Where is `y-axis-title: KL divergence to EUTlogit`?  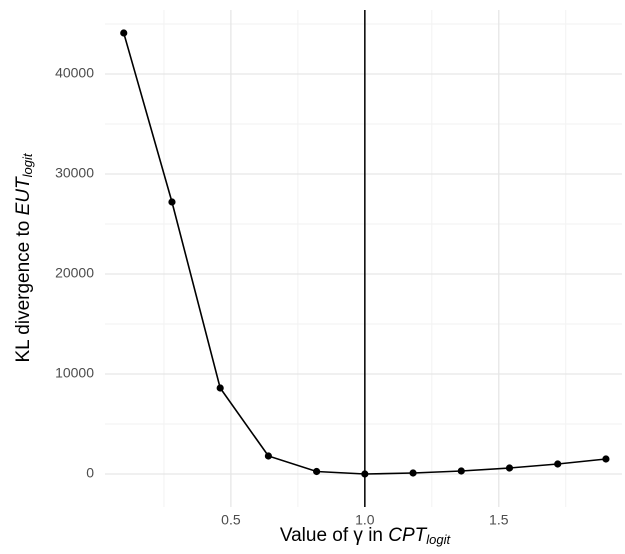
y-axis-title: KL divergence to EUTlogit is located at coordinates (24, 257).